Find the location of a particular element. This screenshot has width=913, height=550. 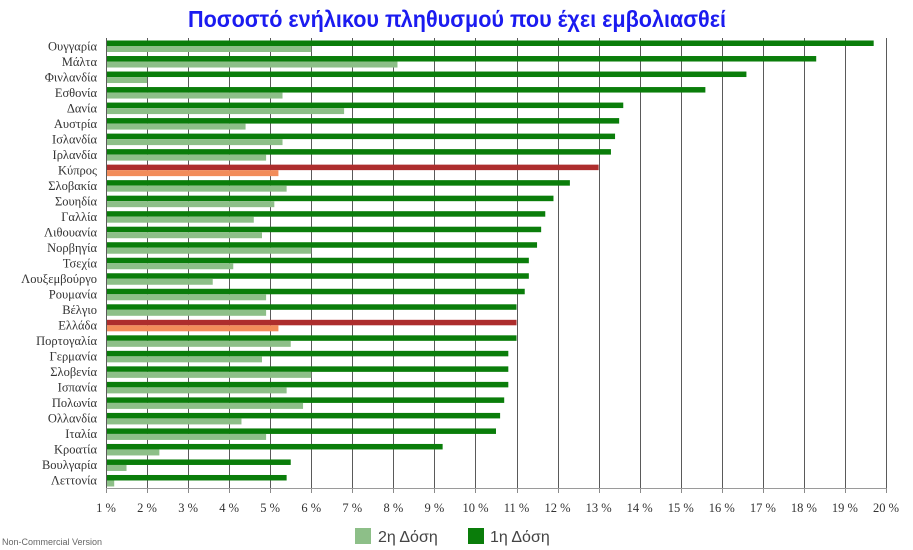

category-label: Βουλγαρία is located at coordinates (70, 465).